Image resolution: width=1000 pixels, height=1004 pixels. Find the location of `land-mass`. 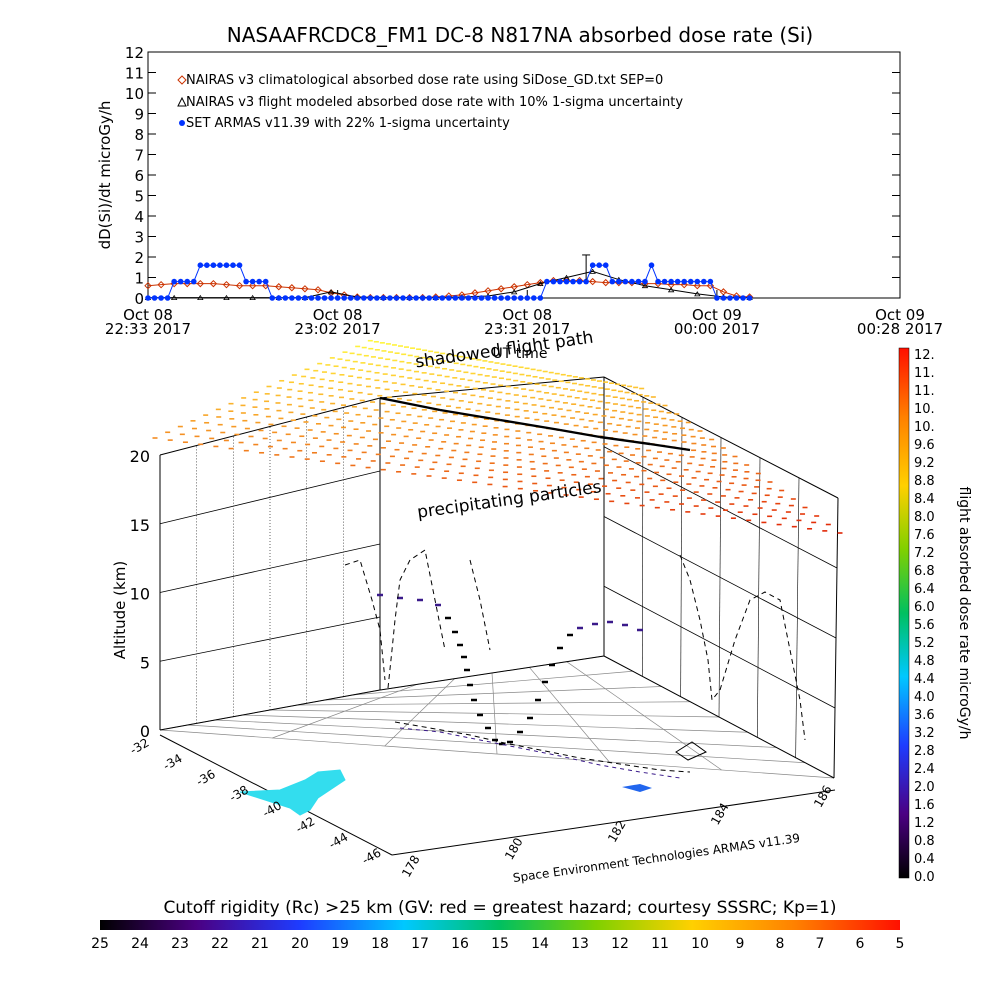

land-mass is located at coordinates (292, 792).